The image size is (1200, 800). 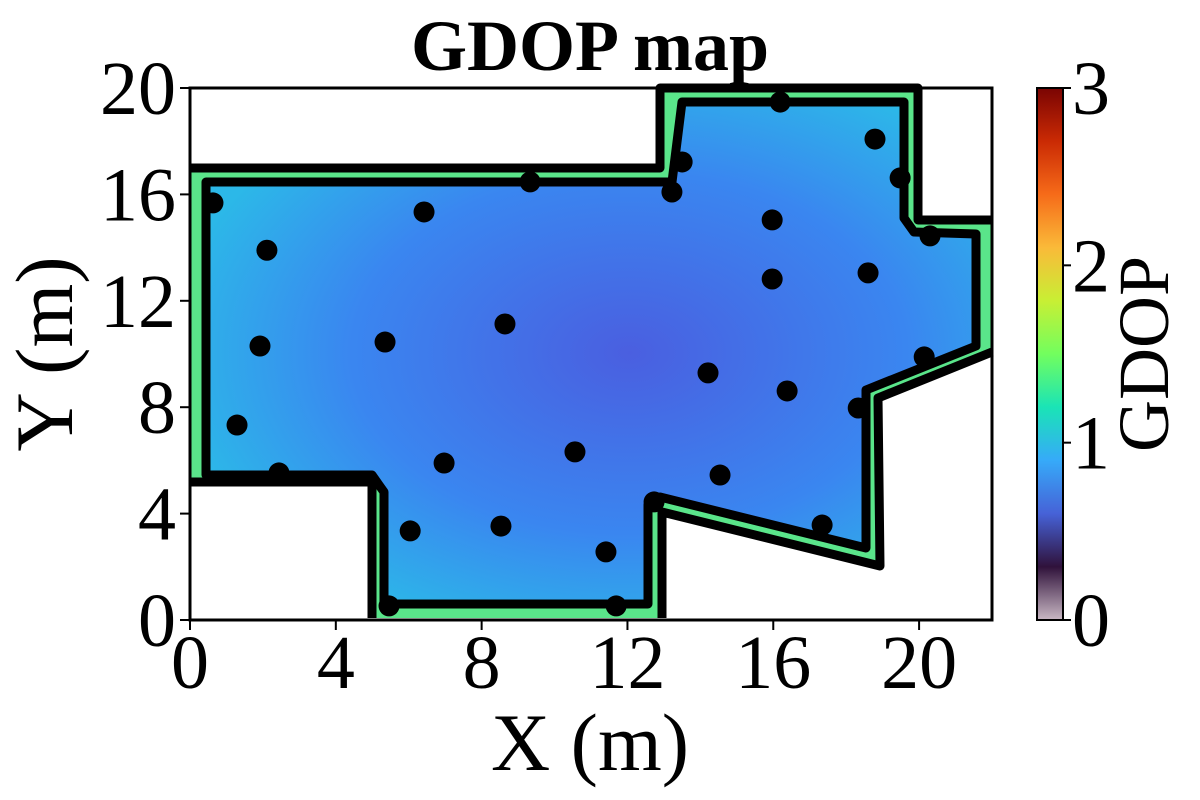 What do you see at coordinates (1091, 444) in the screenshot?
I see `colorbar-tick-label: 1` at bounding box center [1091, 444].